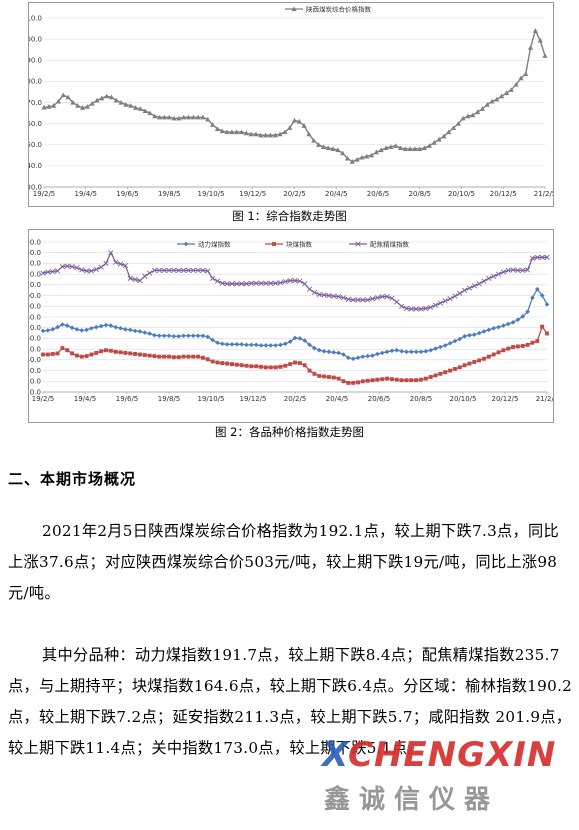 Image resolution: width=579 pixels, height=830 pixels. Describe the element at coordinates (411, 799) in the screenshot. I see `watermark-chinese: 鑫诚信仪器` at that location.